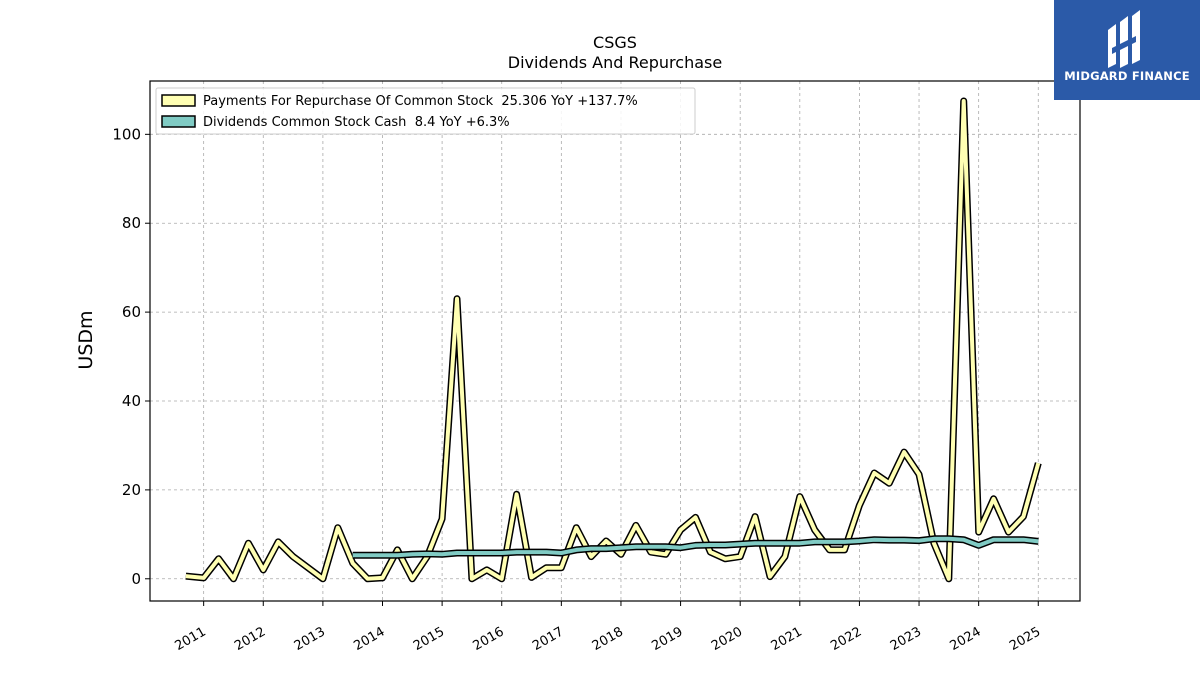 This screenshot has height=675, width=1200. What do you see at coordinates (126, 134) in the screenshot?
I see `y-tick-label: 100` at bounding box center [126, 134].